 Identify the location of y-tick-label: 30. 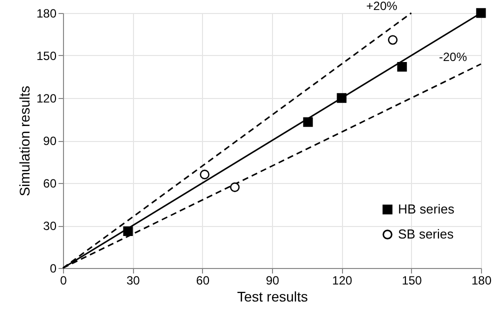
(50, 226).